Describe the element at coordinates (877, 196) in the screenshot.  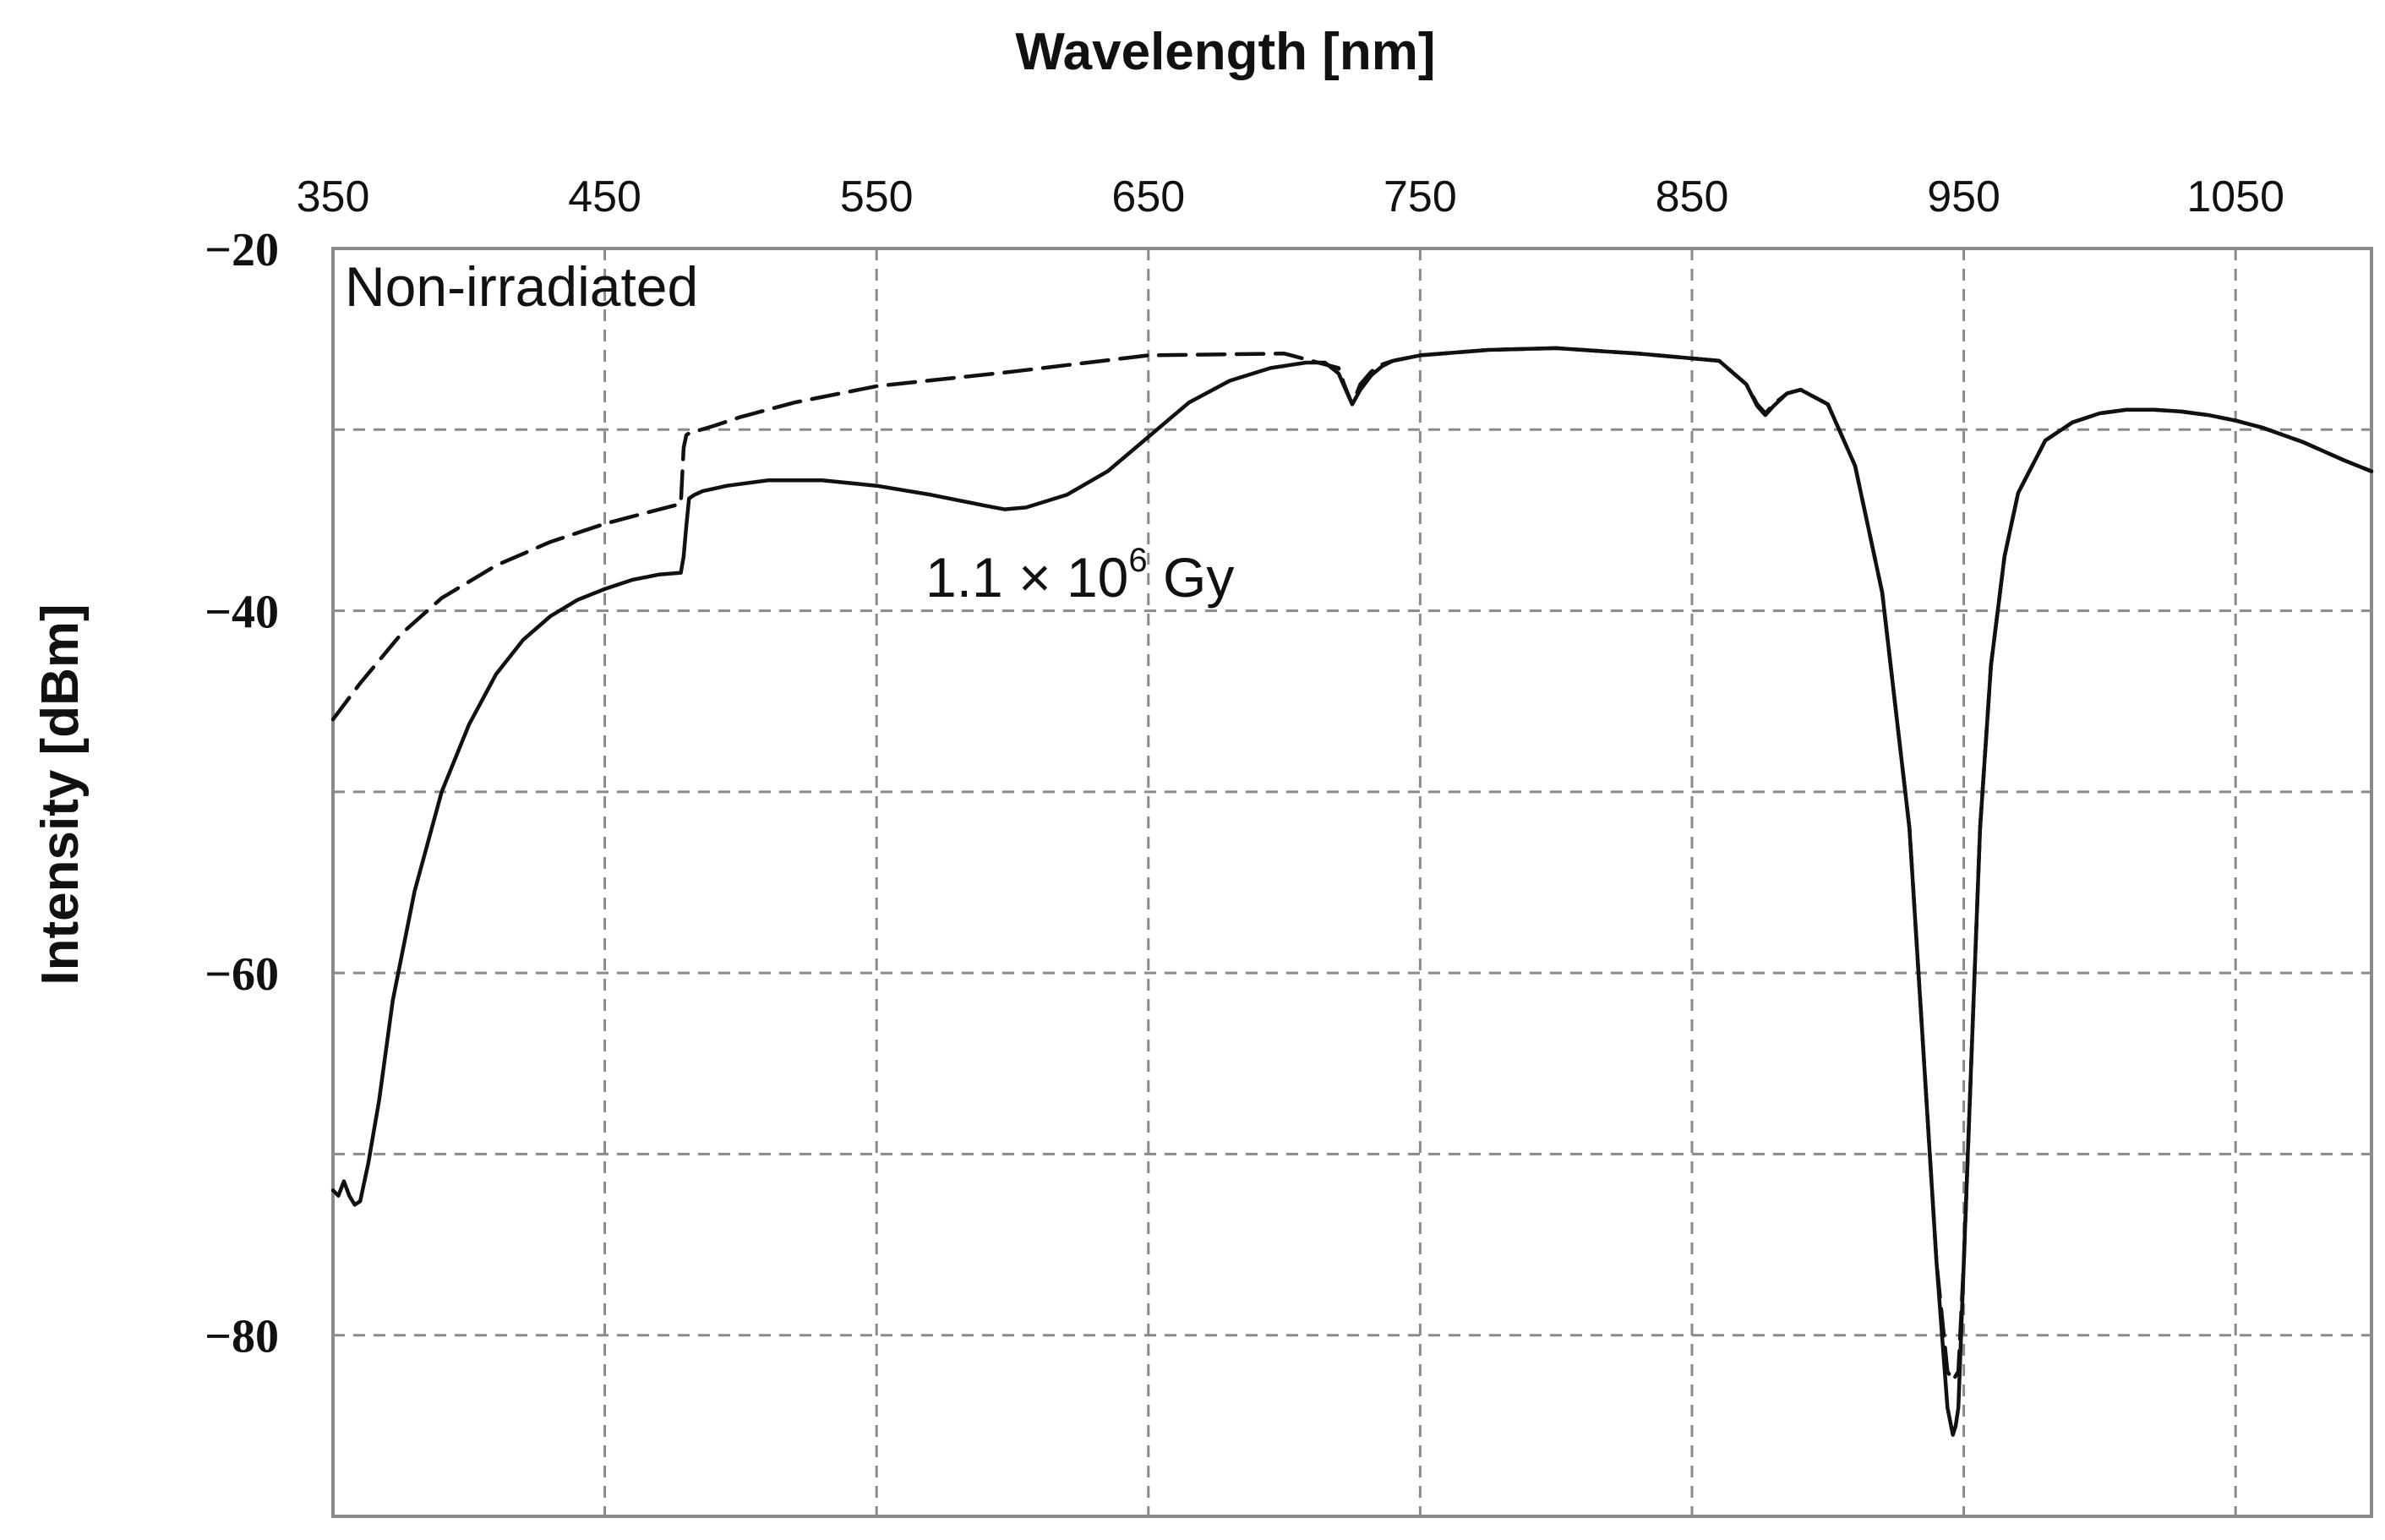
I see `x-tick-label: 550` at that location.